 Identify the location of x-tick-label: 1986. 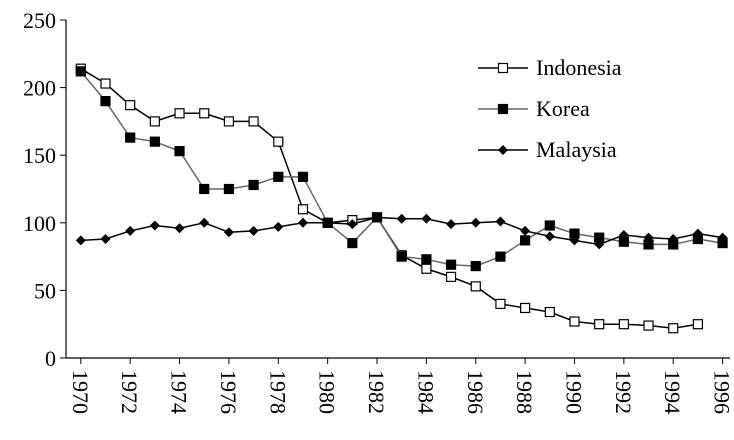
(475, 392).